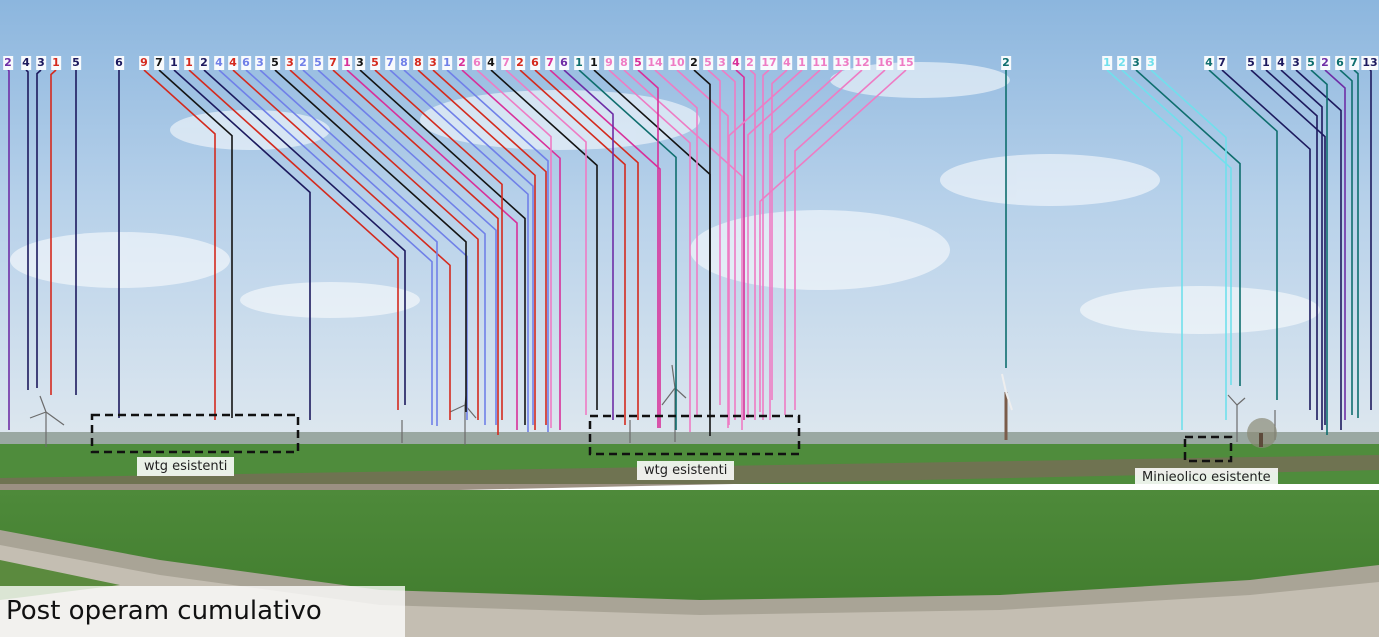 Image resolution: width=1379 pixels, height=637 pixels. I want to click on wtg-frame-center, so click(694, 435).